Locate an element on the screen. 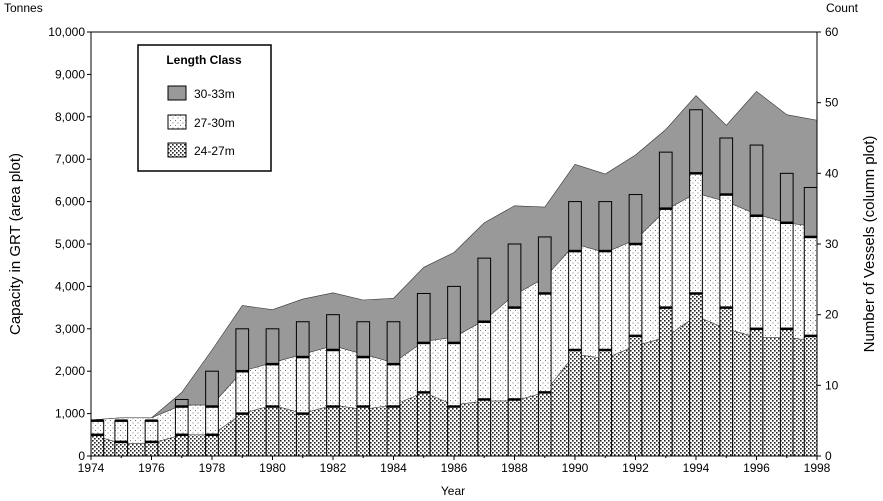  left-y-tick-label: 8,000 is located at coordinates (70, 117).